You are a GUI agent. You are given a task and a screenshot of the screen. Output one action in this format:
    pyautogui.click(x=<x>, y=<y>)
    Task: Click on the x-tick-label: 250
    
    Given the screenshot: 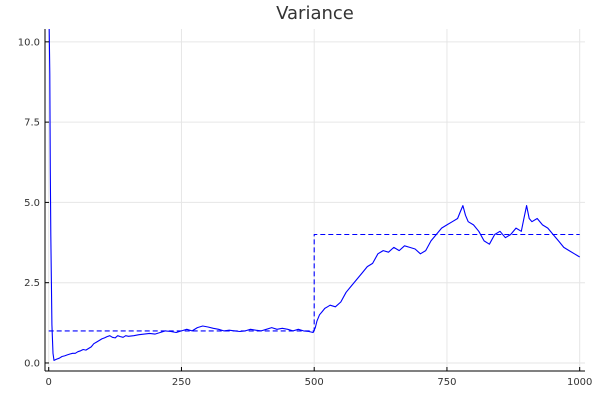 What is the action you would take?
    pyautogui.click(x=181, y=382)
    